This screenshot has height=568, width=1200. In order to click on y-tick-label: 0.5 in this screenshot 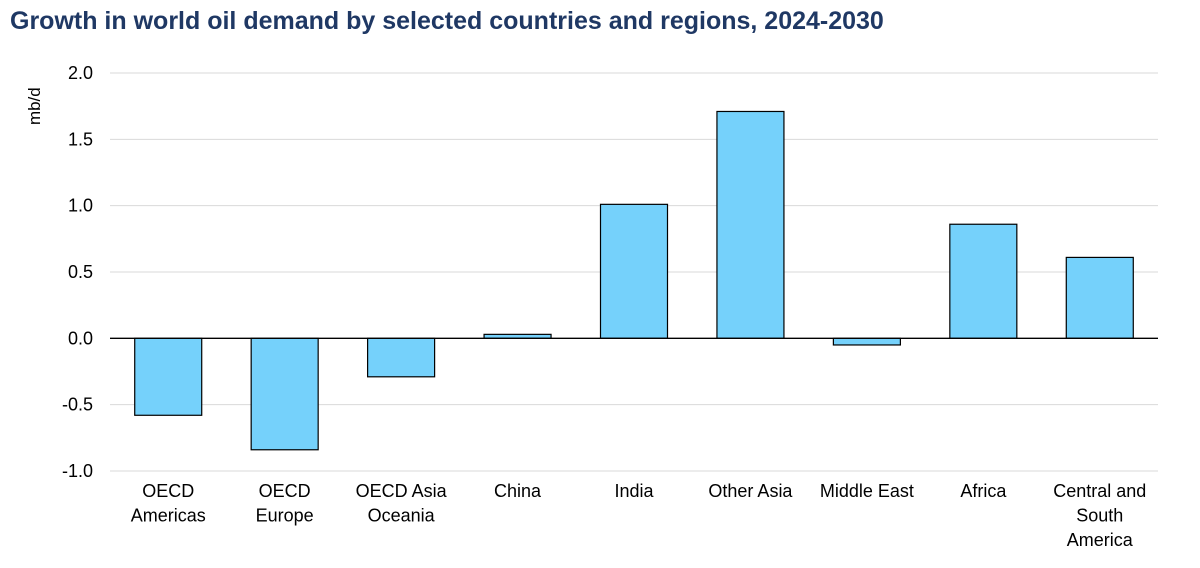, I will do `click(80, 272)`.